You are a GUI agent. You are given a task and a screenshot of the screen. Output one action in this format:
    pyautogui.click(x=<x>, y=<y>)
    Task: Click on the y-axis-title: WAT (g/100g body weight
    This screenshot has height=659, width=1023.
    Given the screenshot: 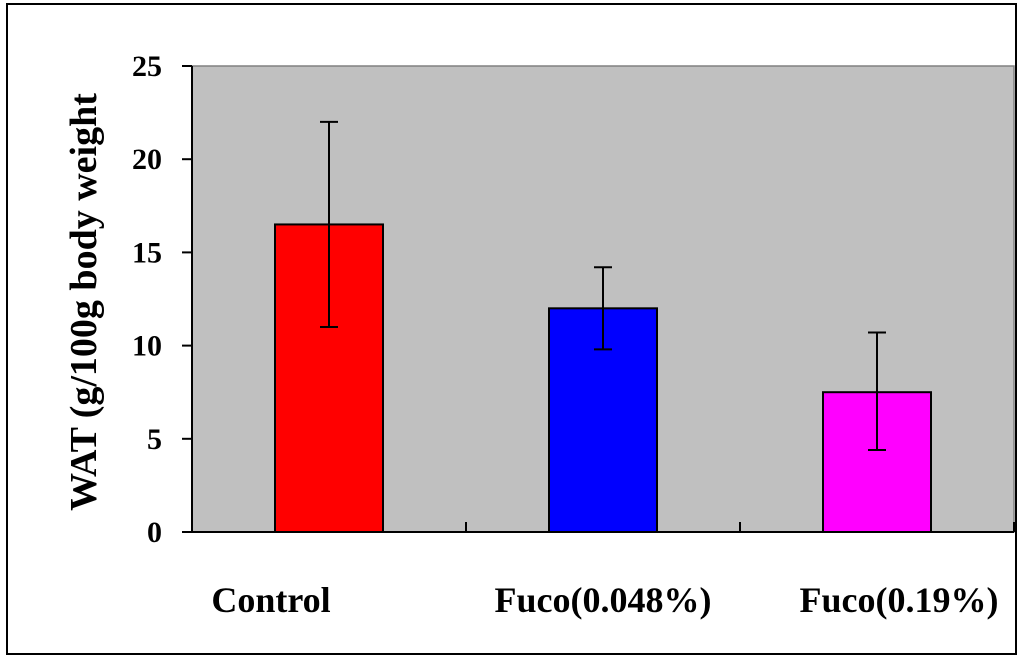 What is the action you would take?
    pyautogui.click(x=84, y=302)
    